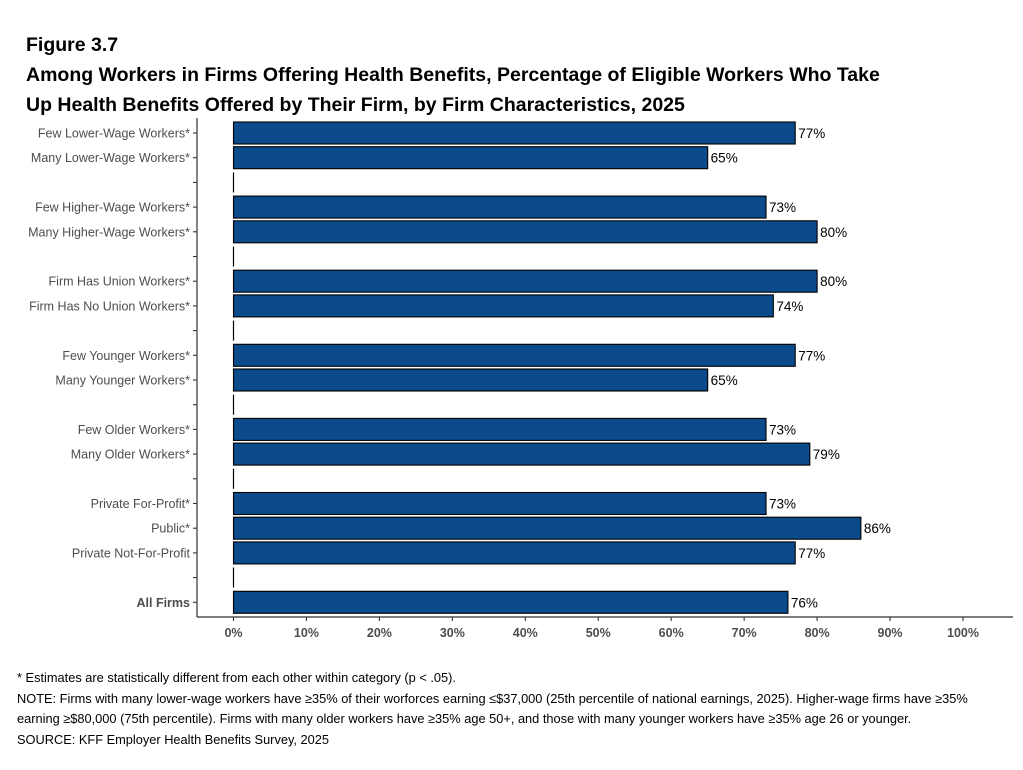 The height and width of the screenshot is (770, 1023). Describe the element at coordinates (164, 603) in the screenshot. I see `y-tick-label: All Firms` at that location.